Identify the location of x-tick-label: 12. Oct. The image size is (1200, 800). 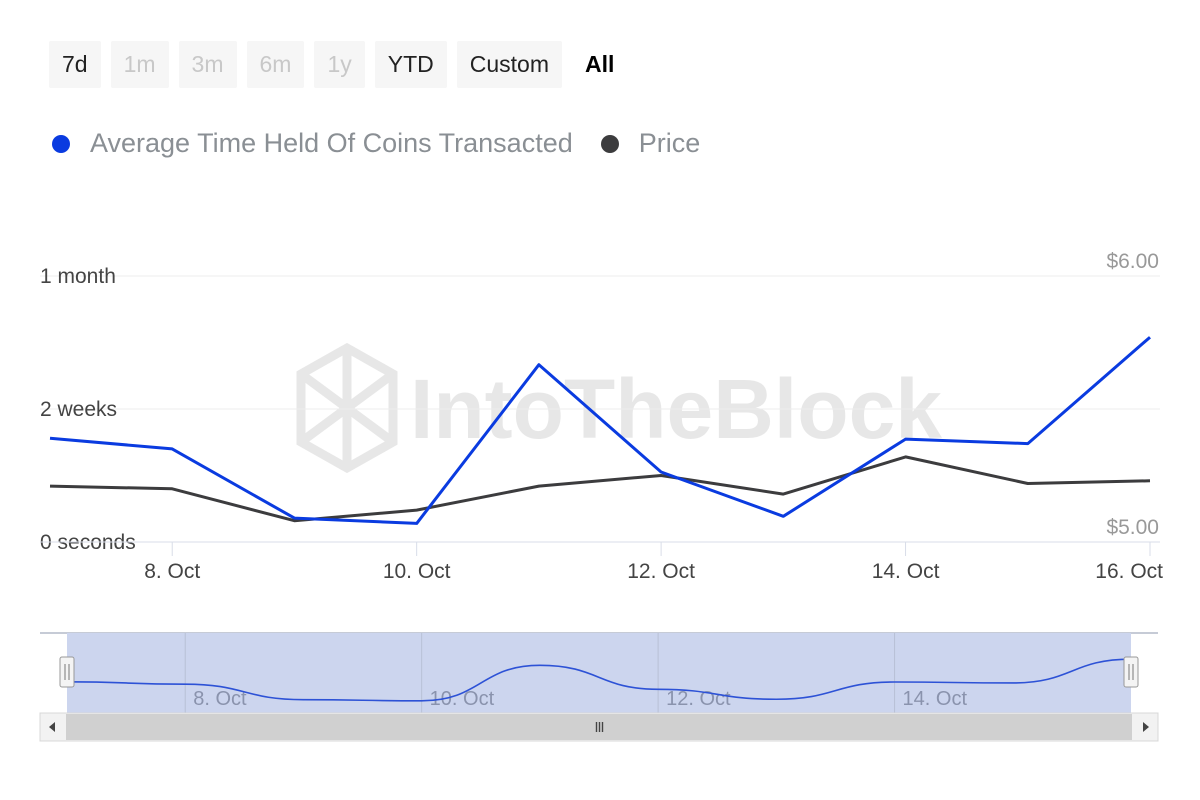
(661, 571).